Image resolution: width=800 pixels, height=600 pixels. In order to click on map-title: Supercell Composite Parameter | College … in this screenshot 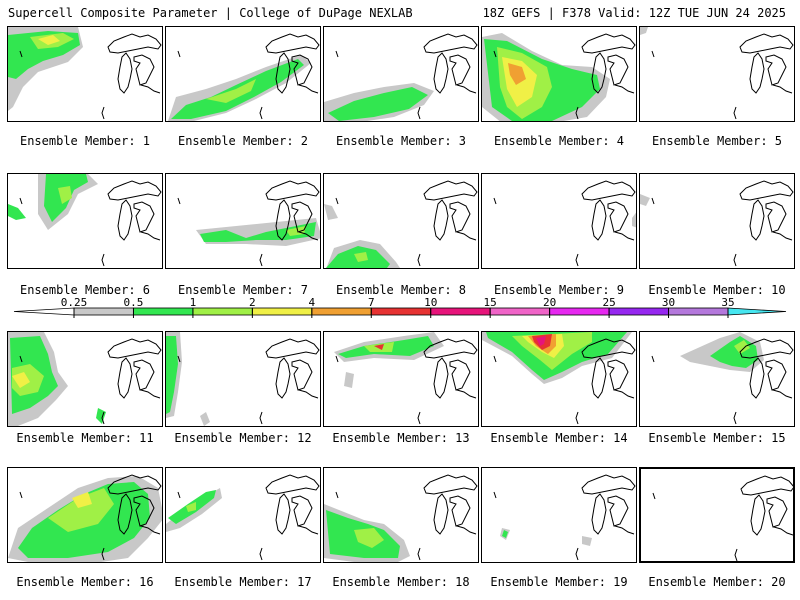, I will do `click(210, 13)`.